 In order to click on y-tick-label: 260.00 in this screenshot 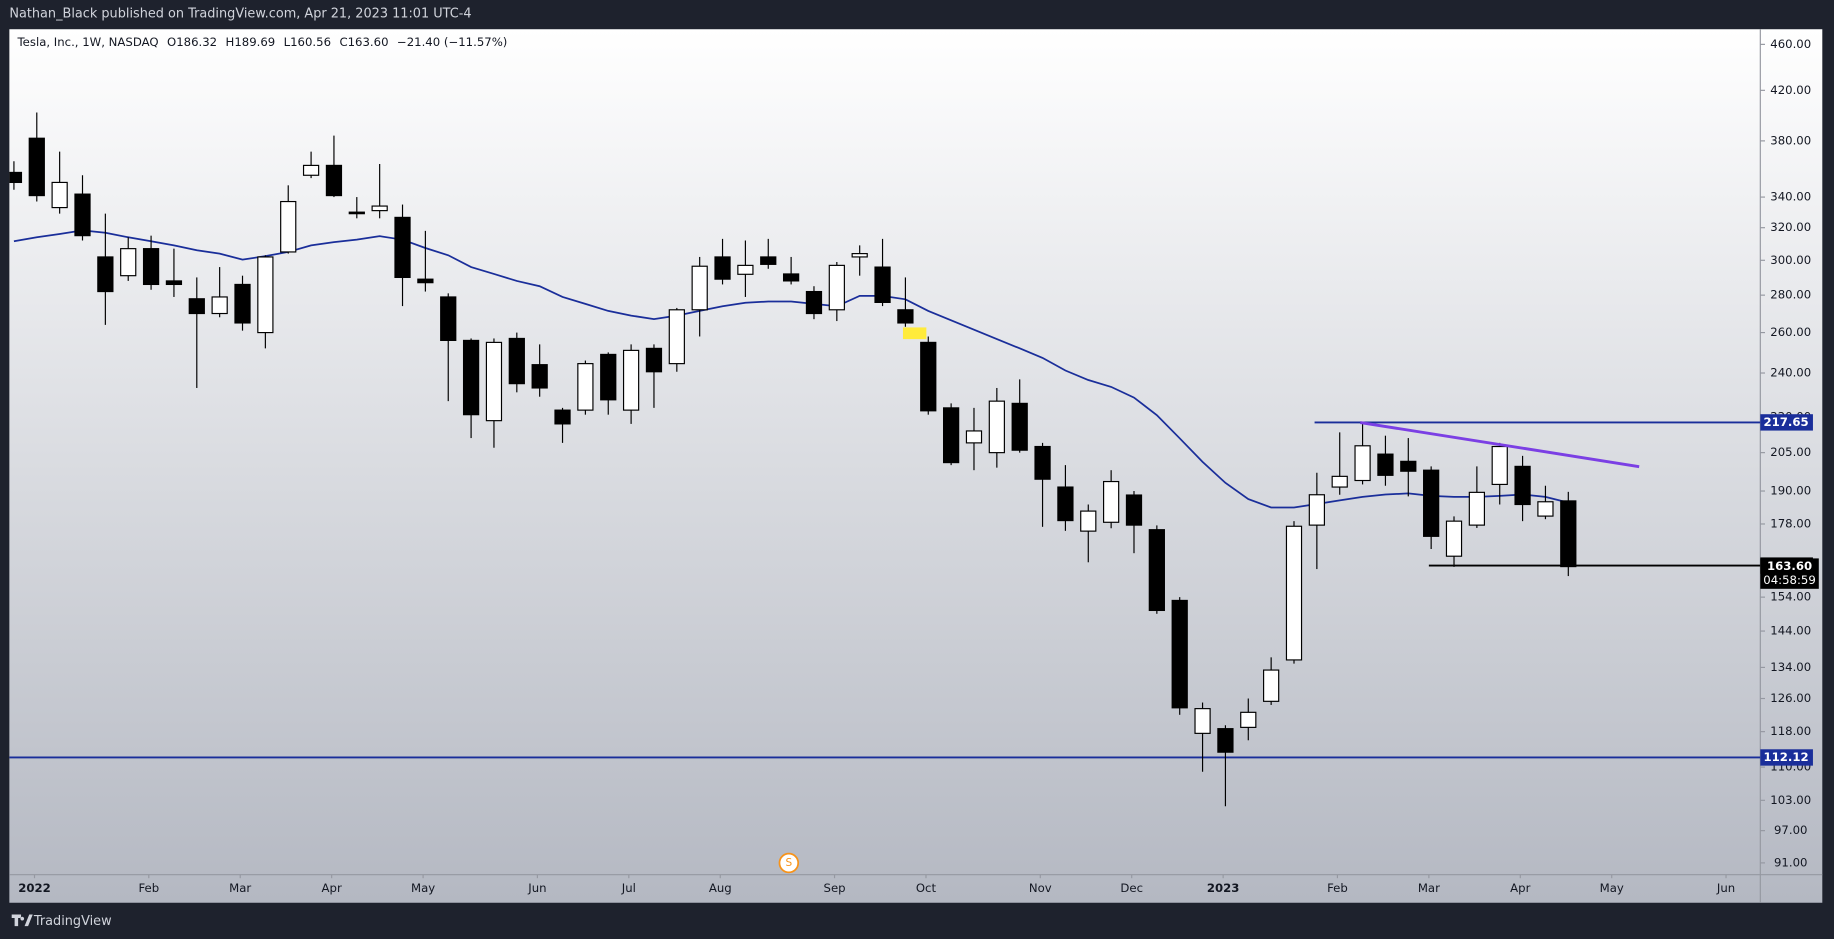, I will do `click(1790, 332)`.